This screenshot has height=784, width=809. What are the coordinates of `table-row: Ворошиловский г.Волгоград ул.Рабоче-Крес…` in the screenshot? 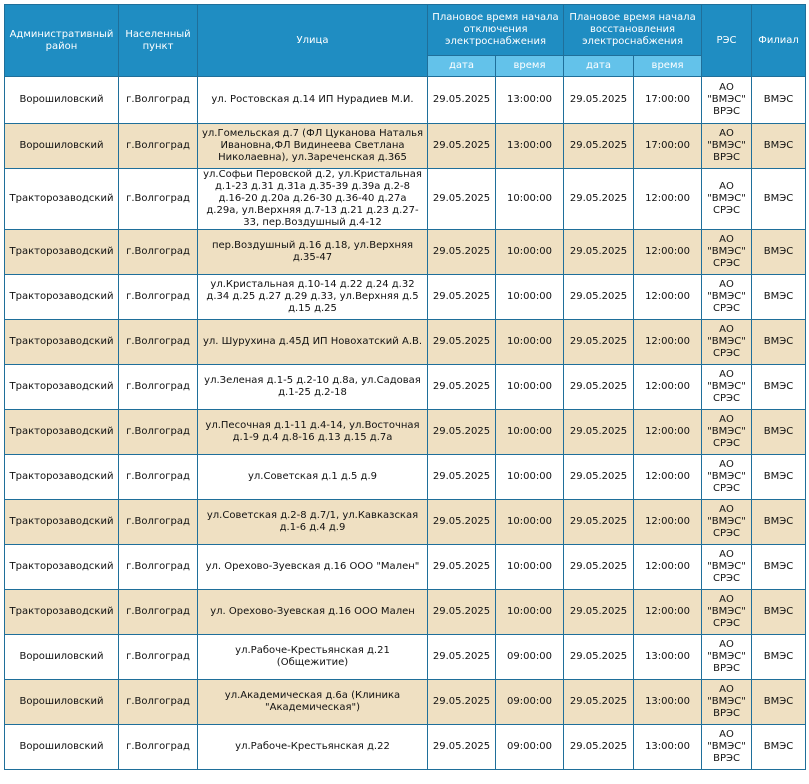 It's located at (405, 747).